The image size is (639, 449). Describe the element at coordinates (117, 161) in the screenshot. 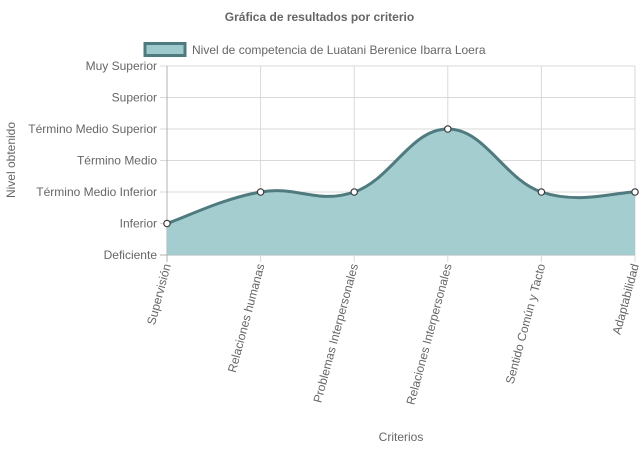

I see `y-tick-label: Término Medio` at that location.